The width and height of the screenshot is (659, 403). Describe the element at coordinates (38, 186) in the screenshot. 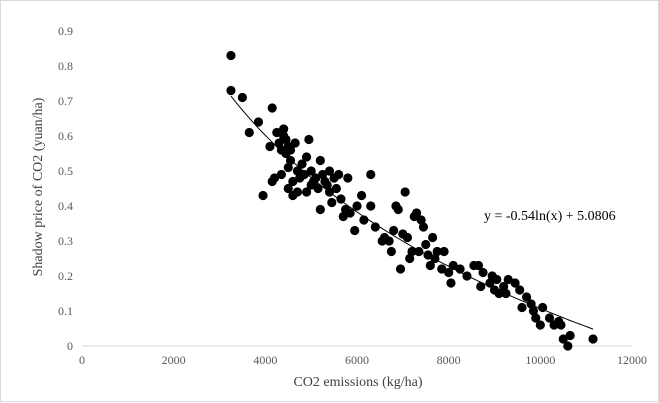

I see `y-axis-title: Shadow price of CO2 (yuan/ha)` at that location.